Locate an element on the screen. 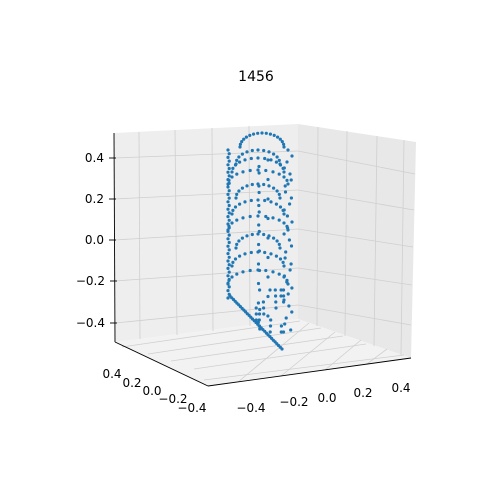 Image resolution: width=500 pixels, height=500 pixels. y-tick-label: −0.4 is located at coordinates (191, 408).